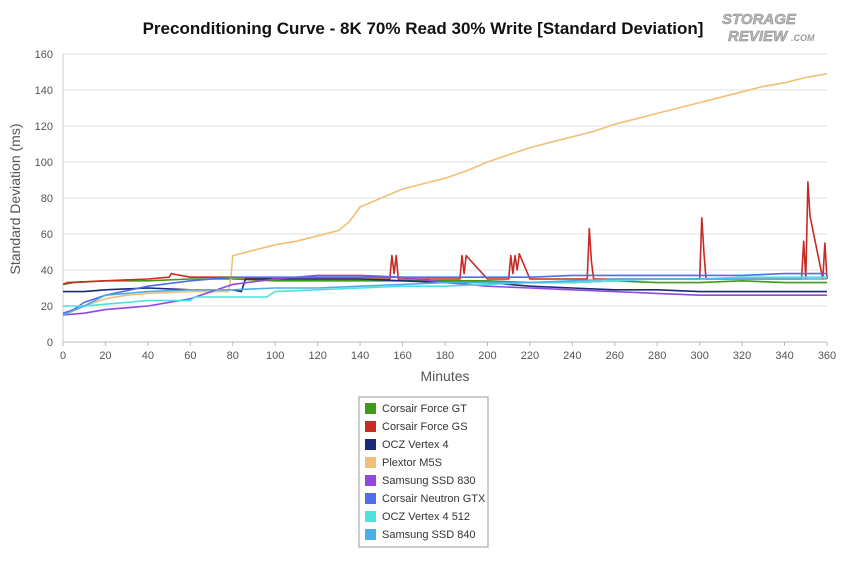 This screenshot has height=569, width=850. What do you see at coordinates (233, 356) in the screenshot?
I see `x-tick-label: 80` at bounding box center [233, 356].